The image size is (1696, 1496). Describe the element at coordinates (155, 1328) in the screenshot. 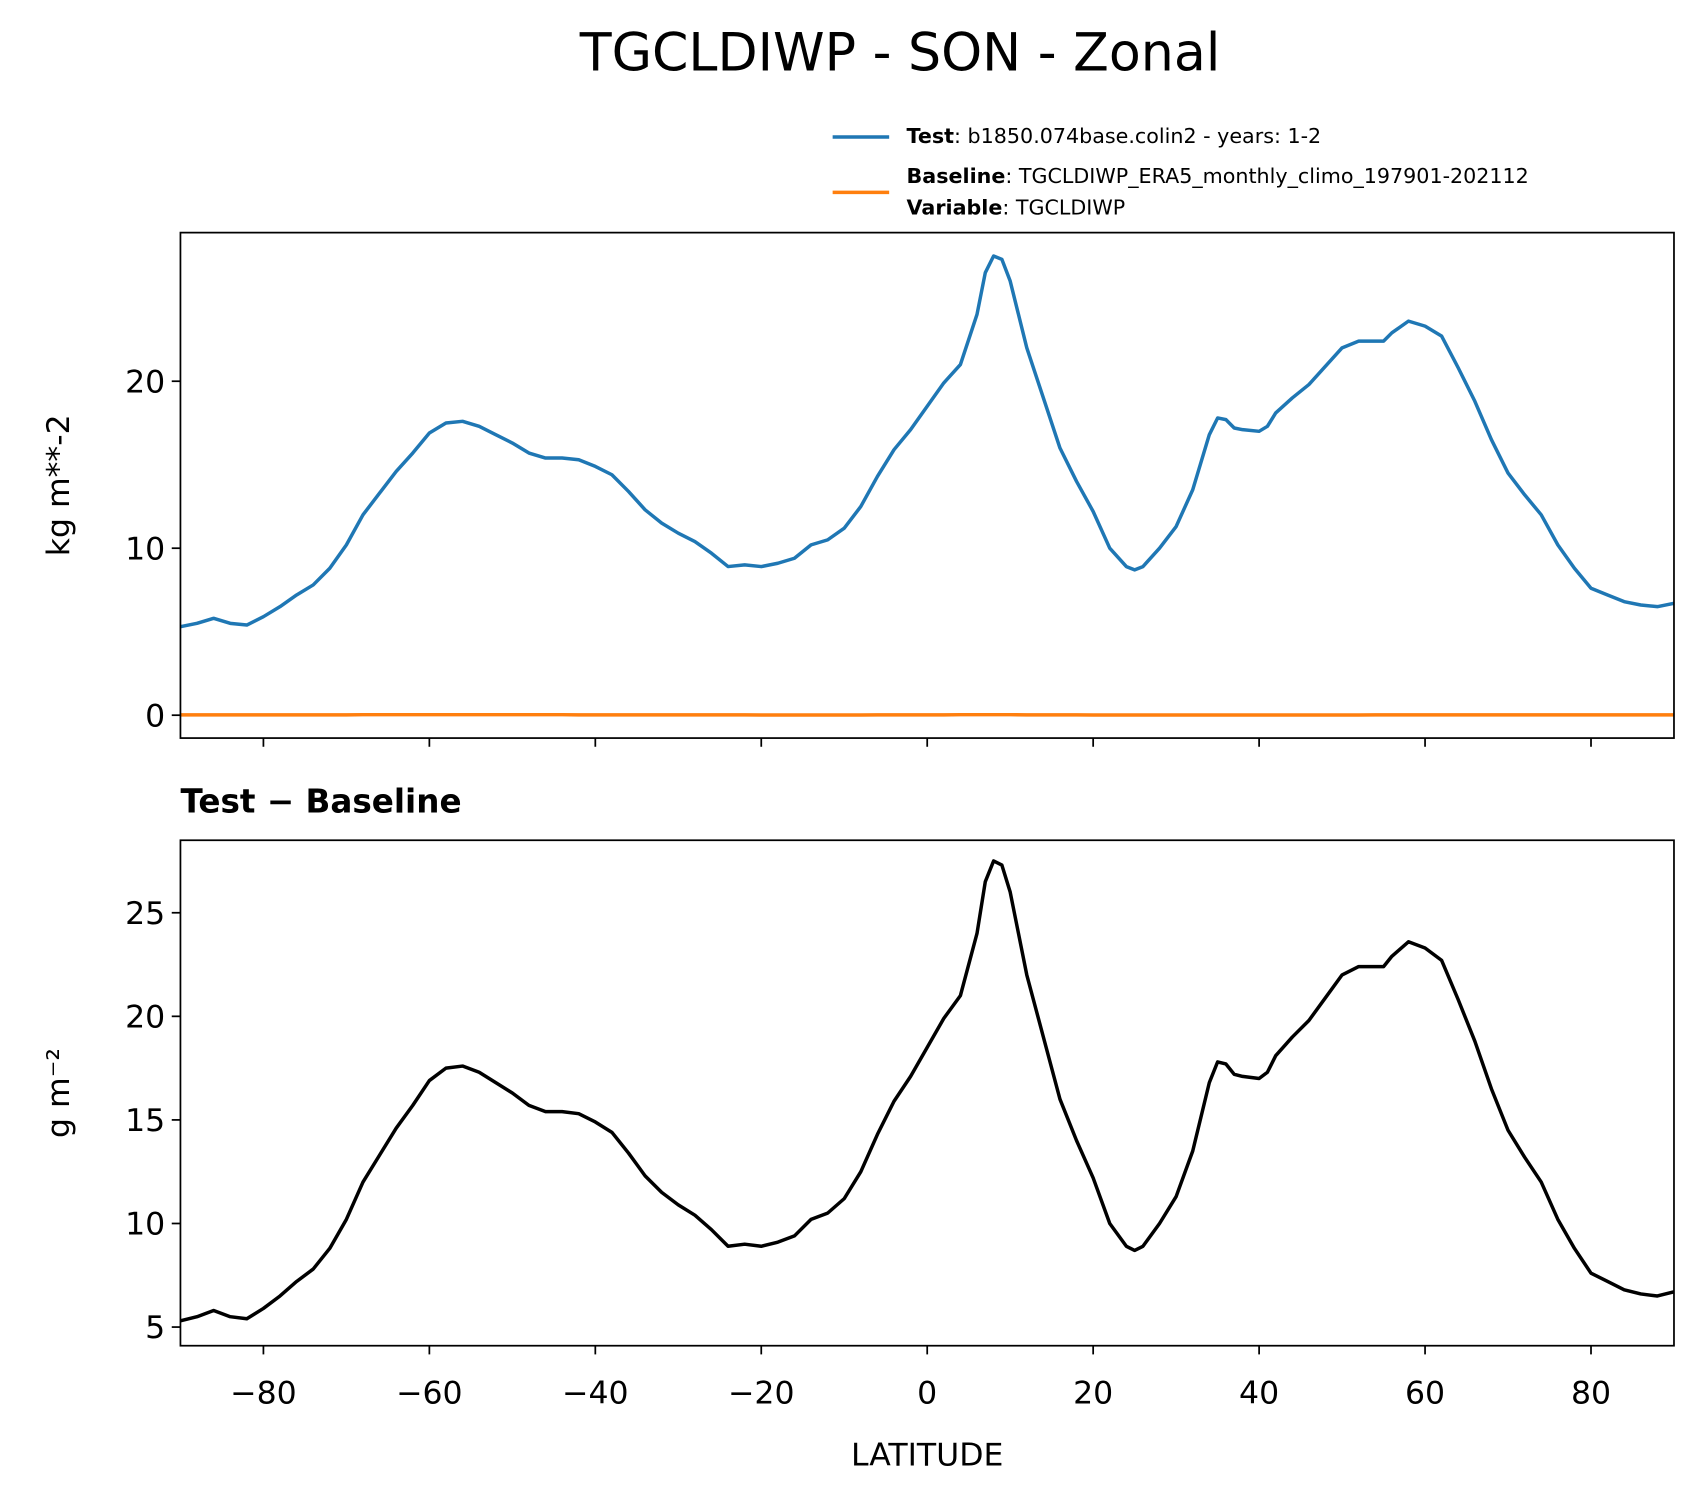

I see `y-tick-label: 5` at that location.